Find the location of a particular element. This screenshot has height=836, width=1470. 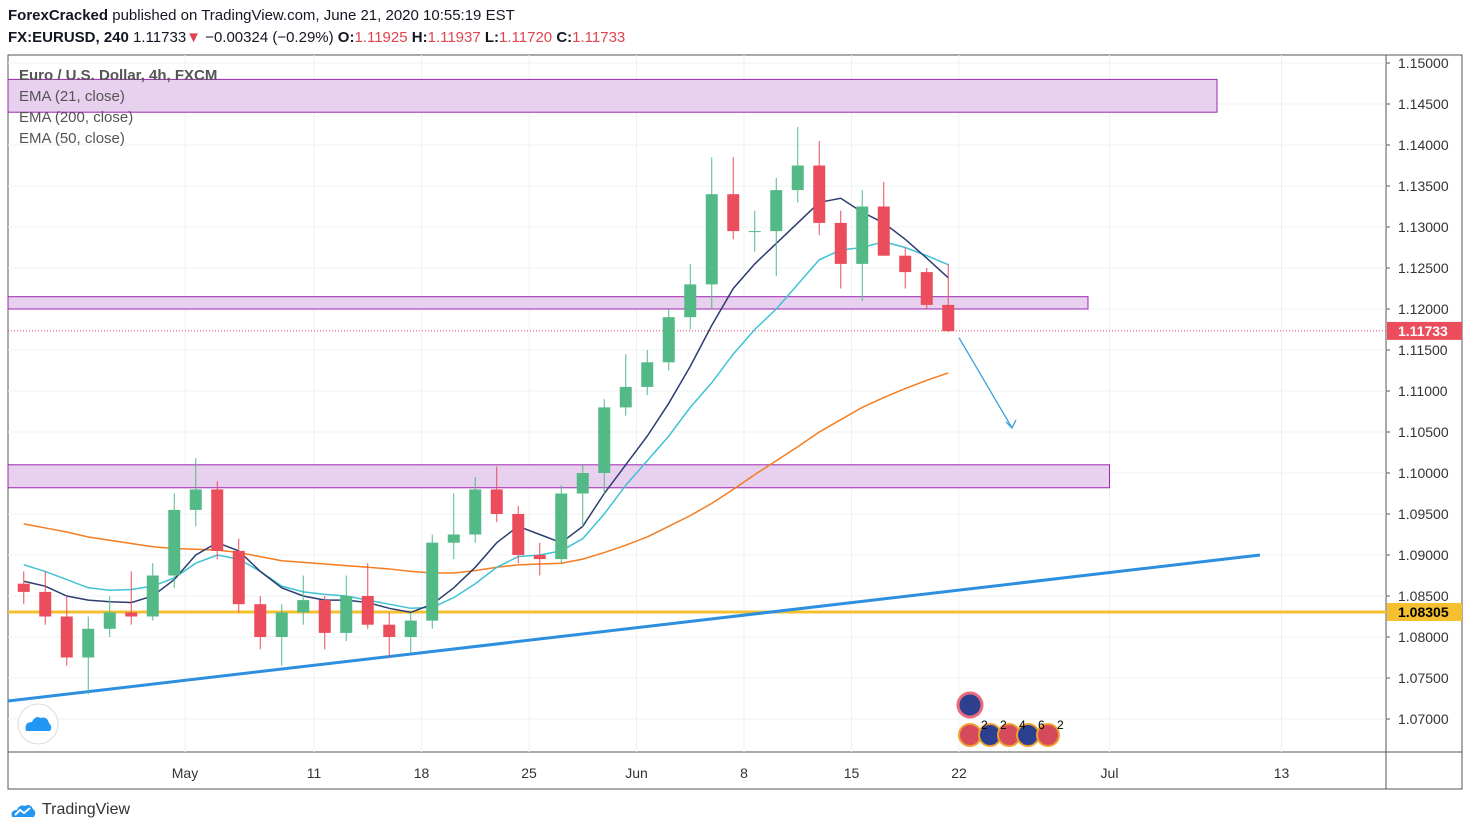

legend-title: Euro / U.S. Dollar, 4h, FXCM is located at coordinates (118, 75).